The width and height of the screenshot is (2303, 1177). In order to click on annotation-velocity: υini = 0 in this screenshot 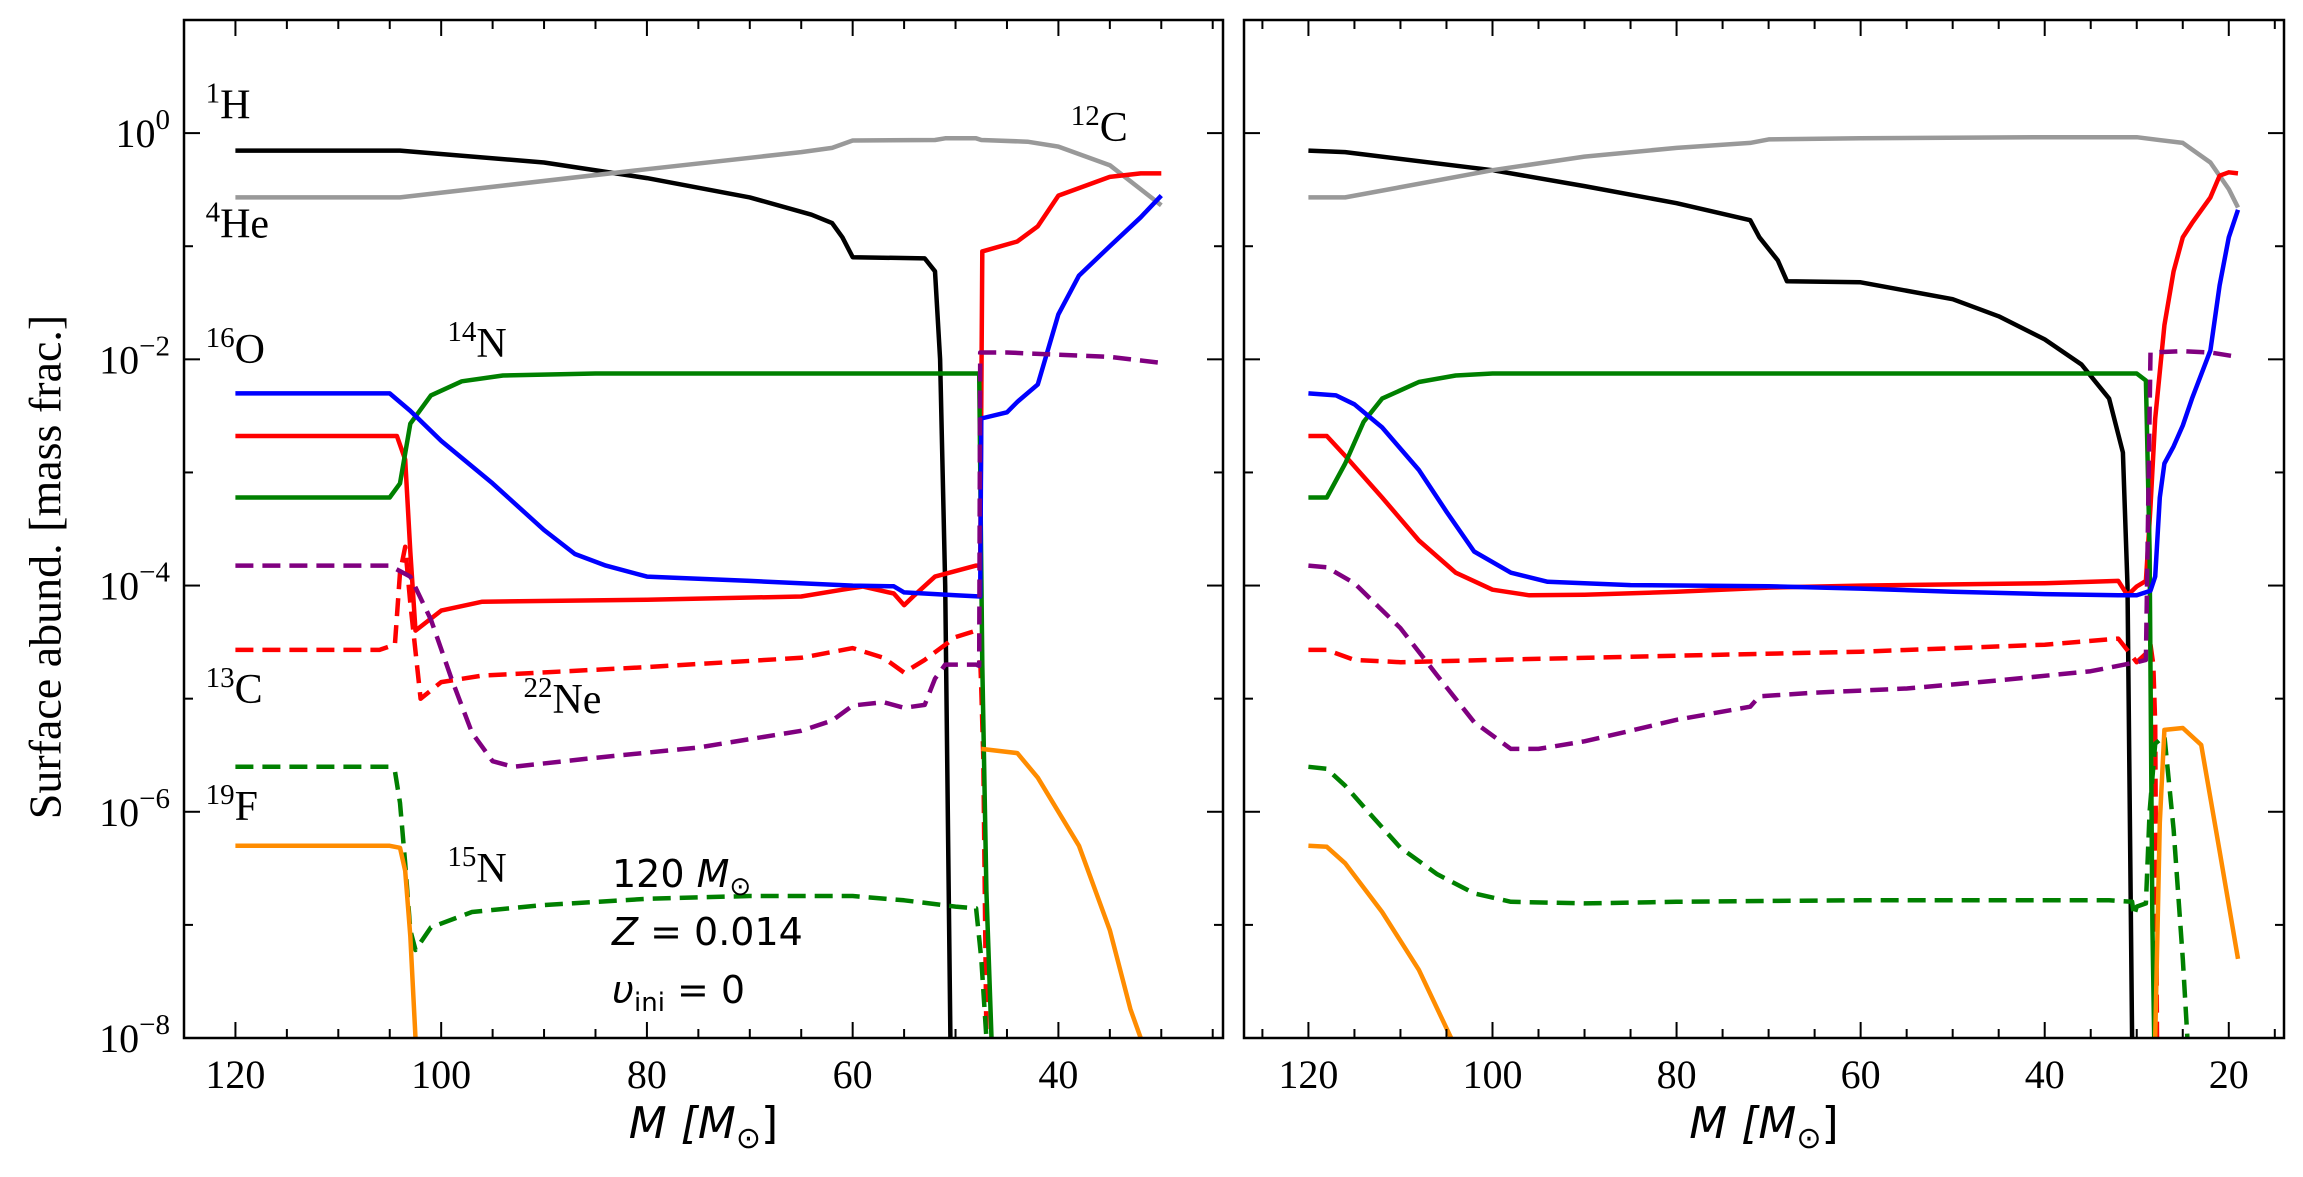, I will do `click(678, 993)`.